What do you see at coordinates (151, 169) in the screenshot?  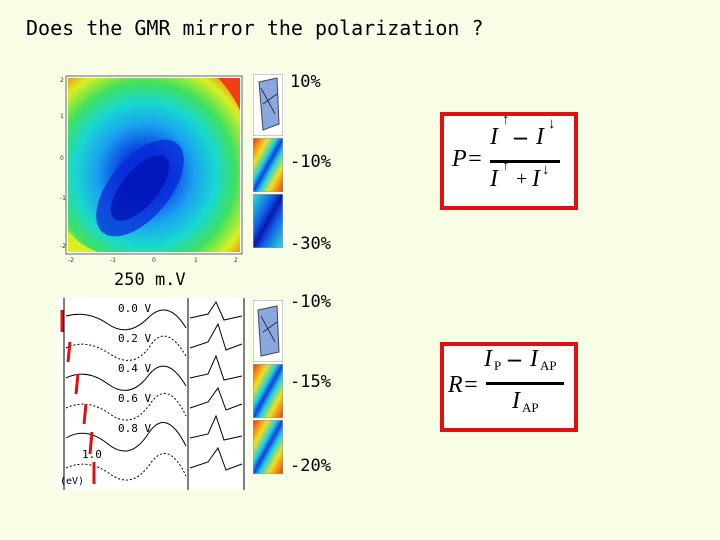 I see `contour-map: 2 1 0 -1 -2 -2 -1 0 1 2` at bounding box center [151, 169].